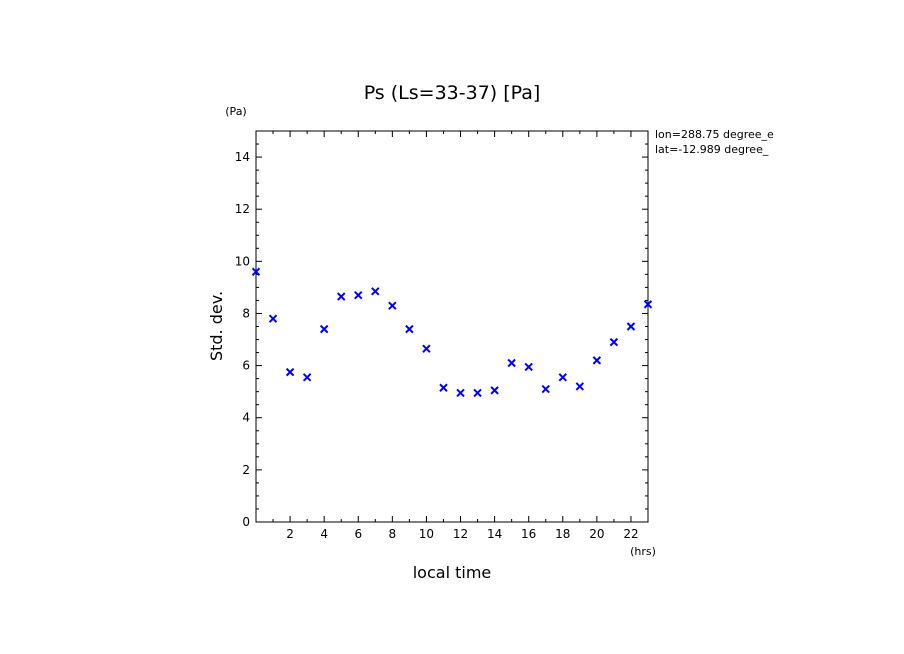  What do you see at coordinates (712, 149) in the screenshot?
I see `lat-annotation: lat=-12.989 degree_` at bounding box center [712, 149].